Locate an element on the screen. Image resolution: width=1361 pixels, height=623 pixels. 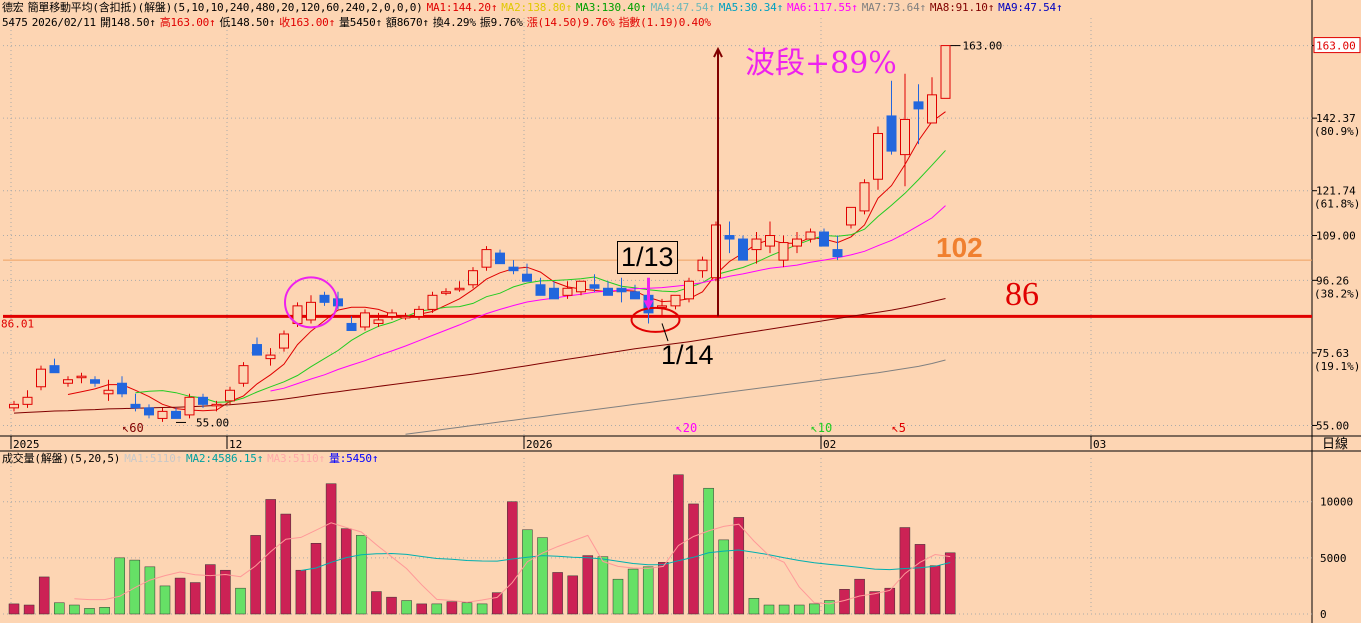
ma-deduction-mark-60: ↖60 is located at coordinates (133, 428).